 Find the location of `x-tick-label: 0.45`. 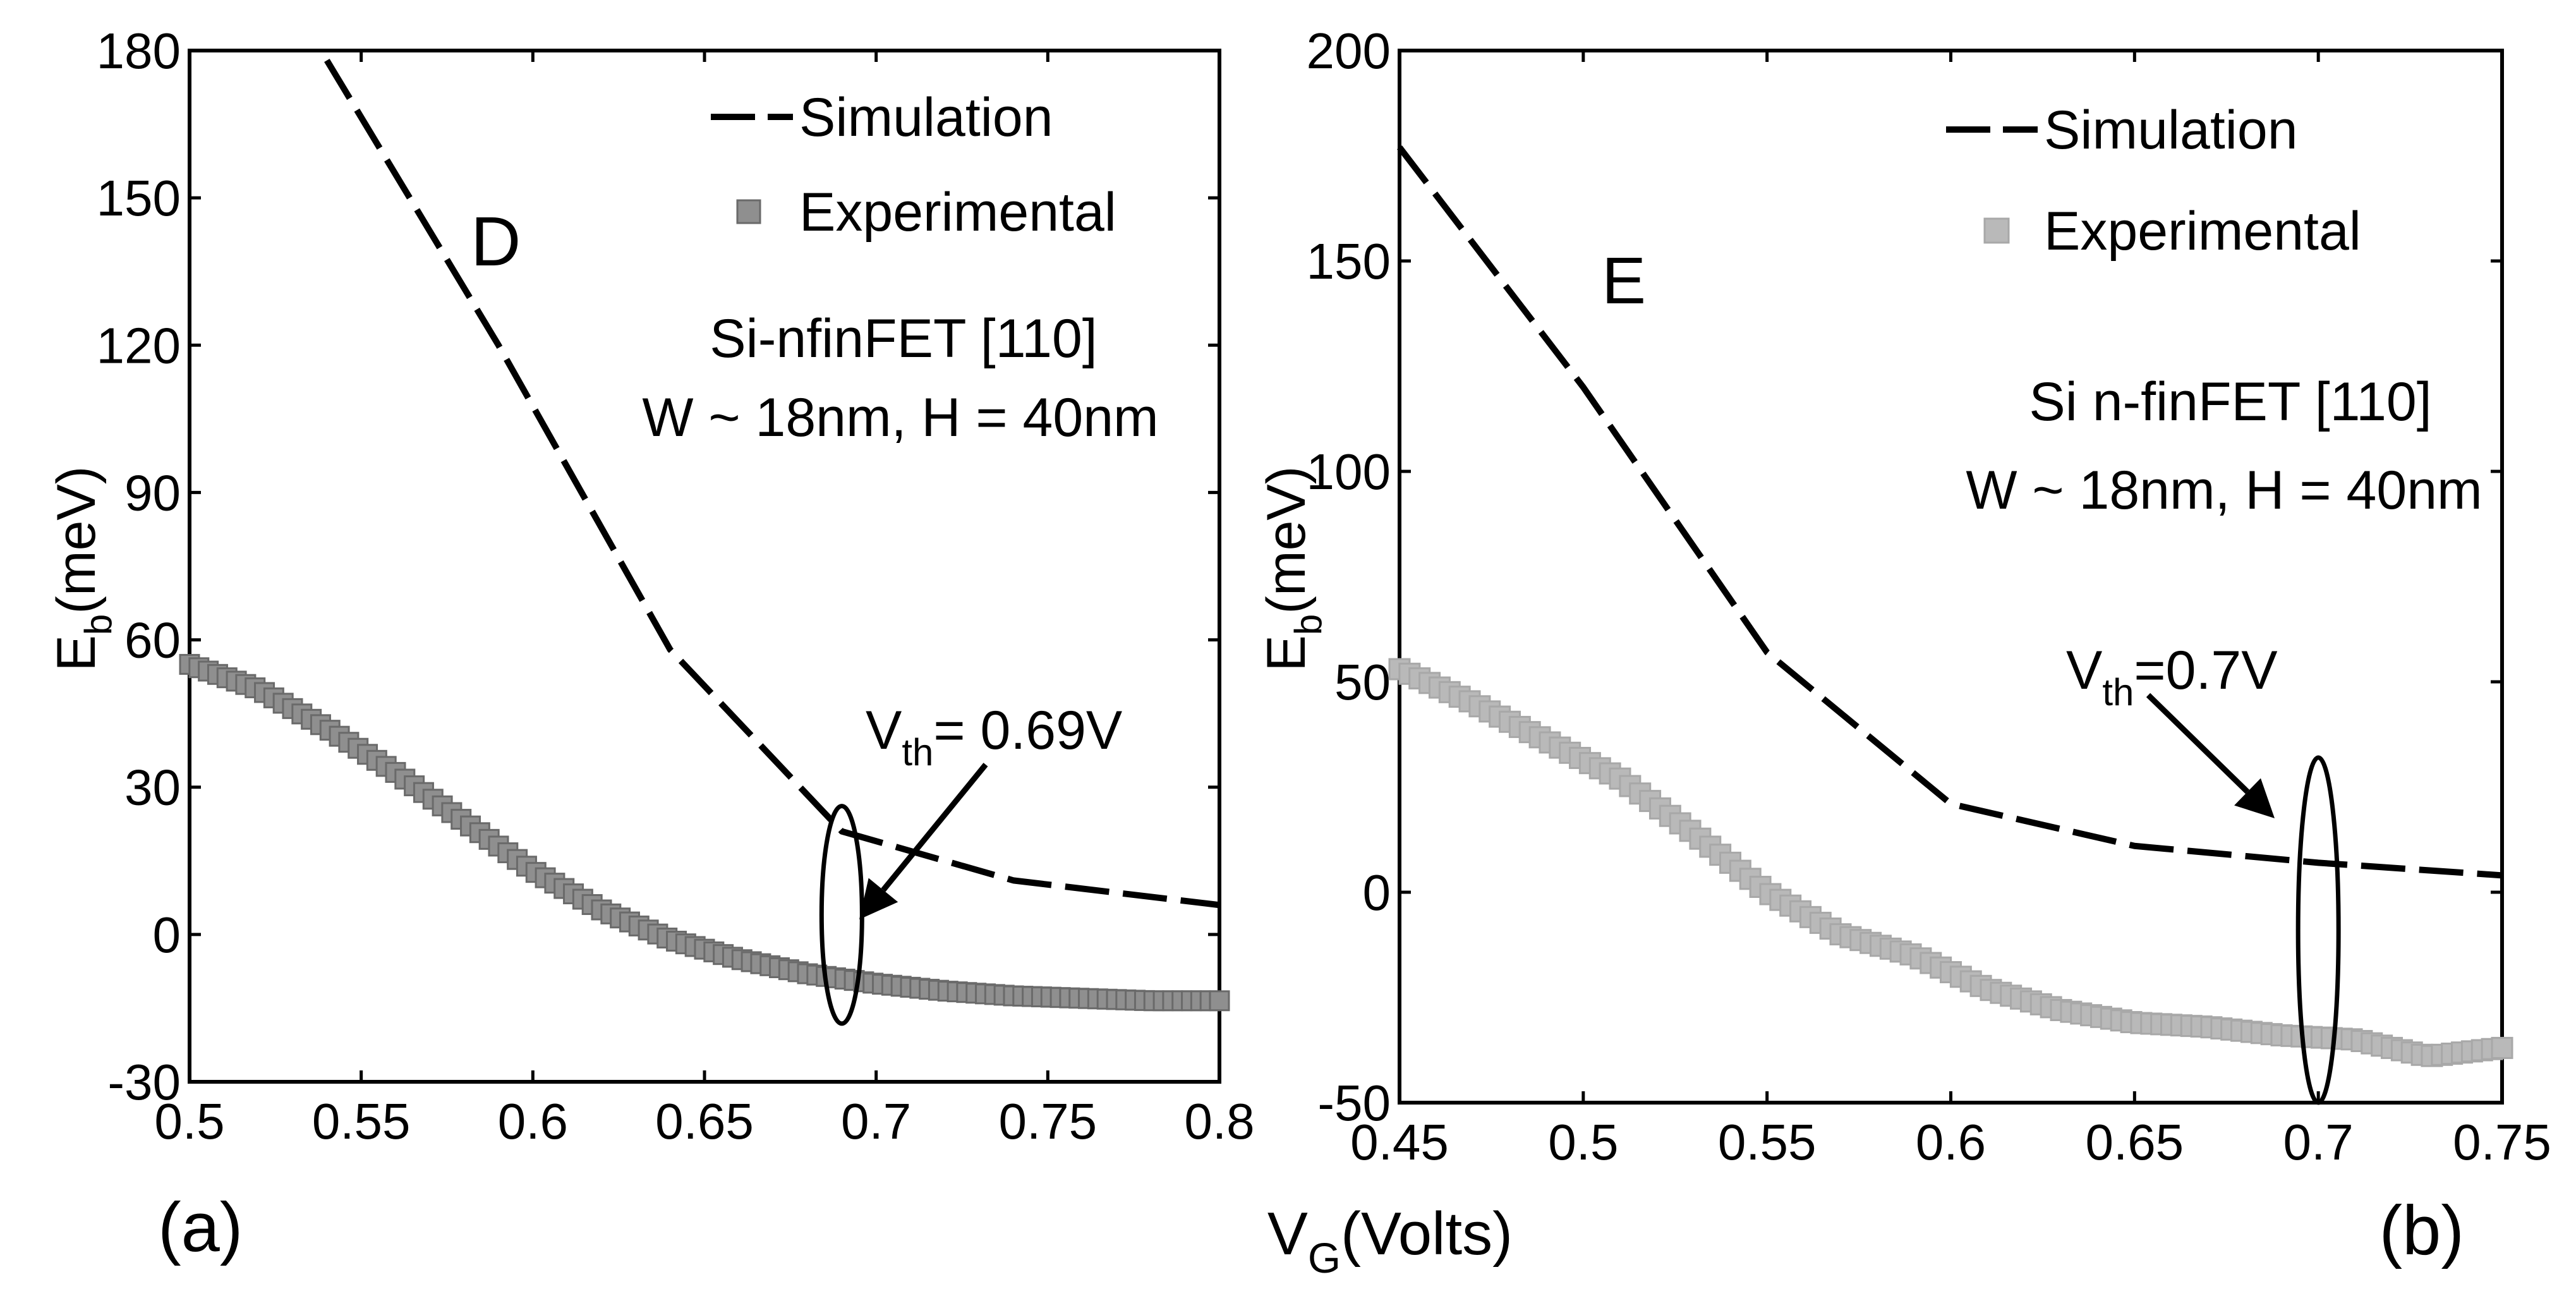

x-tick-label: 0.45 is located at coordinates (1399, 1142).